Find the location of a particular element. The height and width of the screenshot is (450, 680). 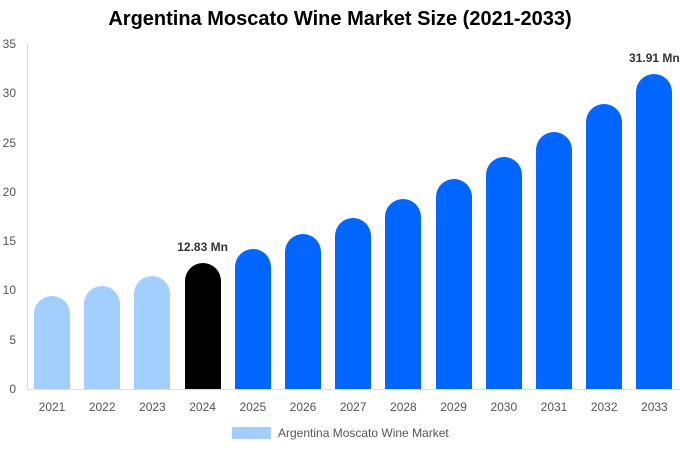

bar-2031 is located at coordinates (554, 260).